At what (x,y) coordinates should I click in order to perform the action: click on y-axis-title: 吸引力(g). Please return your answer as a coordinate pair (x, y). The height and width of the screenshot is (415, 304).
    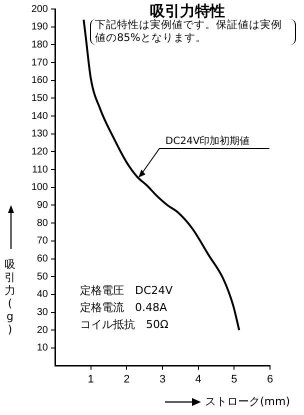
    Looking at the image, I should click on (10, 297).